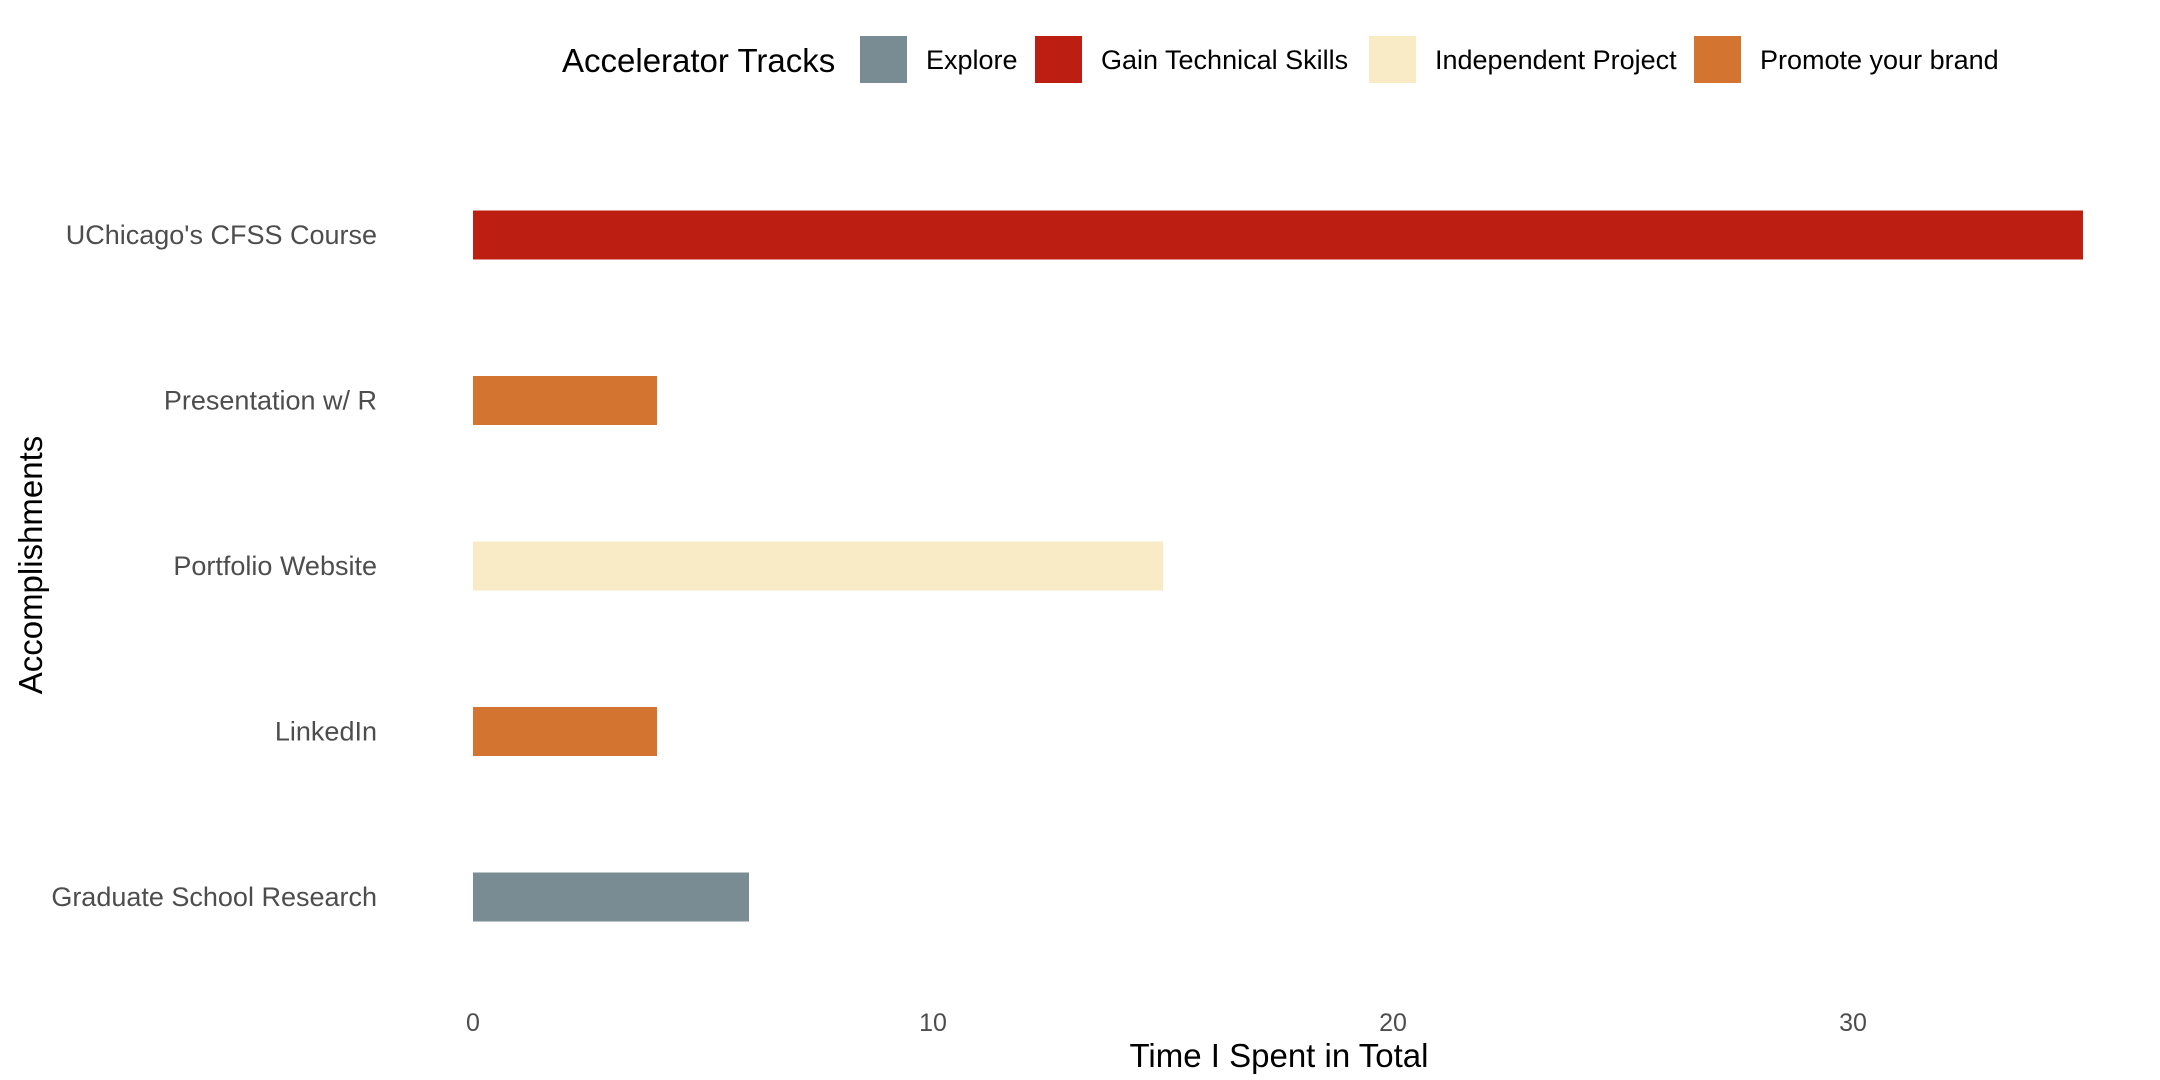 The height and width of the screenshot is (1080, 2160). I want to click on x-tick-label-20: 20, so click(1393, 1023).